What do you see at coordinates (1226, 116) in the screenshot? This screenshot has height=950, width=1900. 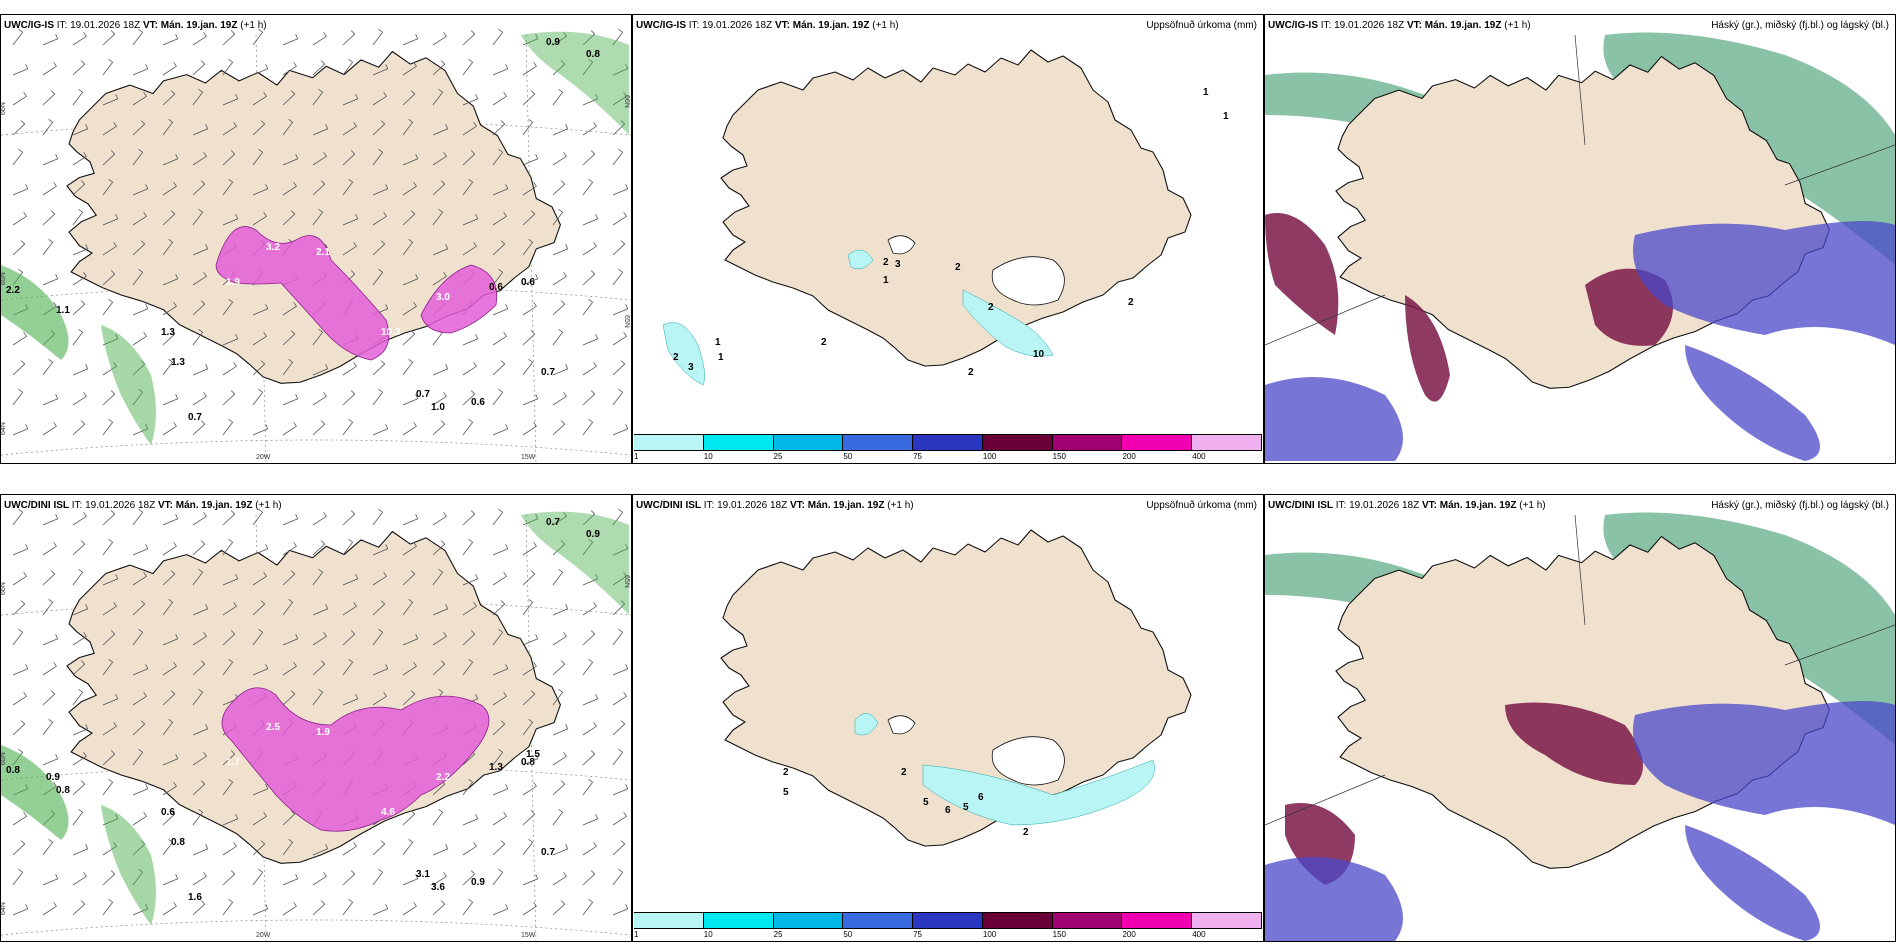 I see `precip-value: 1` at bounding box center [1226, 116].